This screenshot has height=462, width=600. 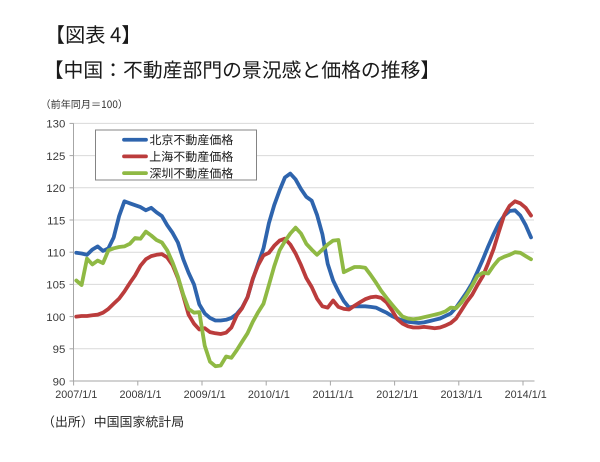 What do you see at coordinates (55, 189) in the screenshot?
I see `svg-text: 120` at bounding box center [55, 189].